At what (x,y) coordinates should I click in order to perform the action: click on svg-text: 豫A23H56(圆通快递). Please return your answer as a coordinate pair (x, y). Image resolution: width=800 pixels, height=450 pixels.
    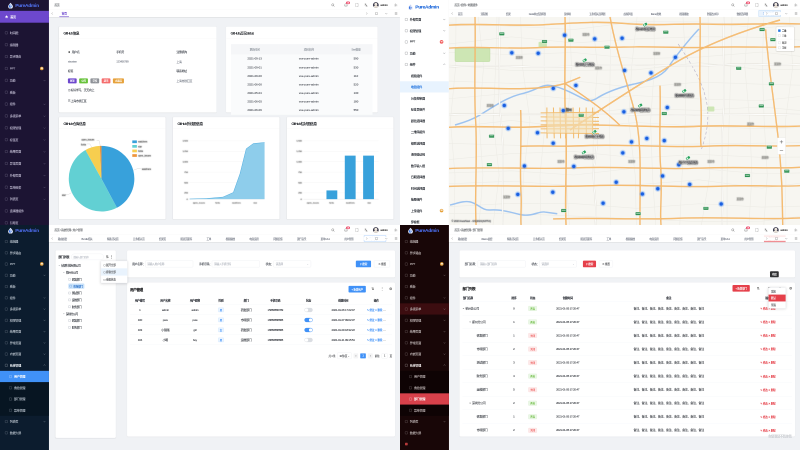
    Looking at the image, I should click on (640, 110).